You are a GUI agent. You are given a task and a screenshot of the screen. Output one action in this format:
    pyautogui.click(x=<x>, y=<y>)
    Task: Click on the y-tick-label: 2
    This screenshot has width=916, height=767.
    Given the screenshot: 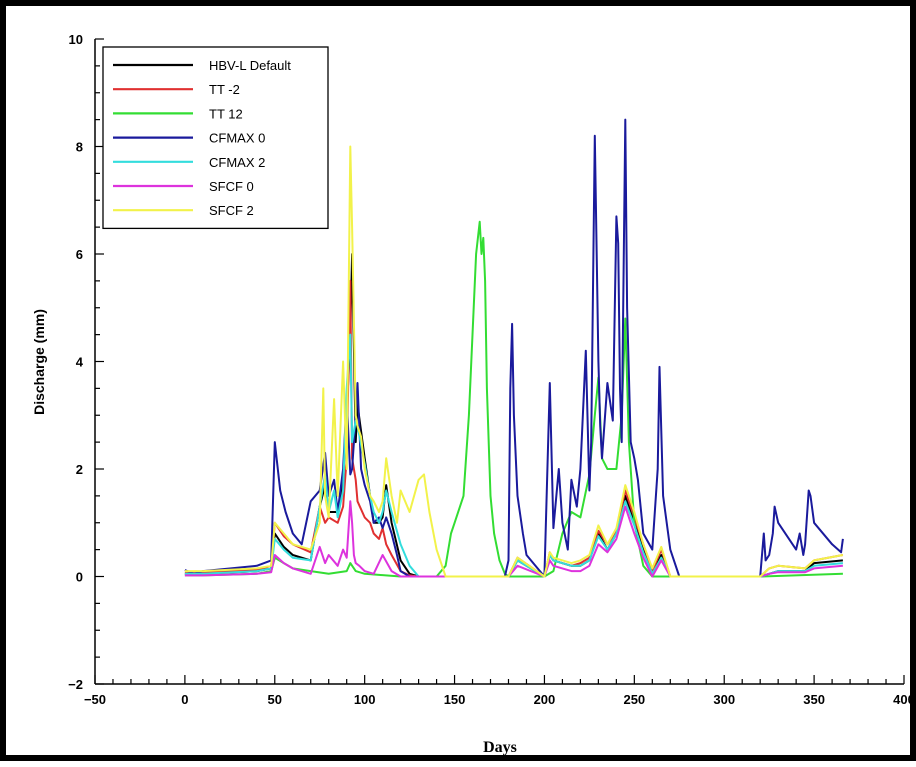 What is the action you would take?
    pyautogui.click(x=79, y=469)
    